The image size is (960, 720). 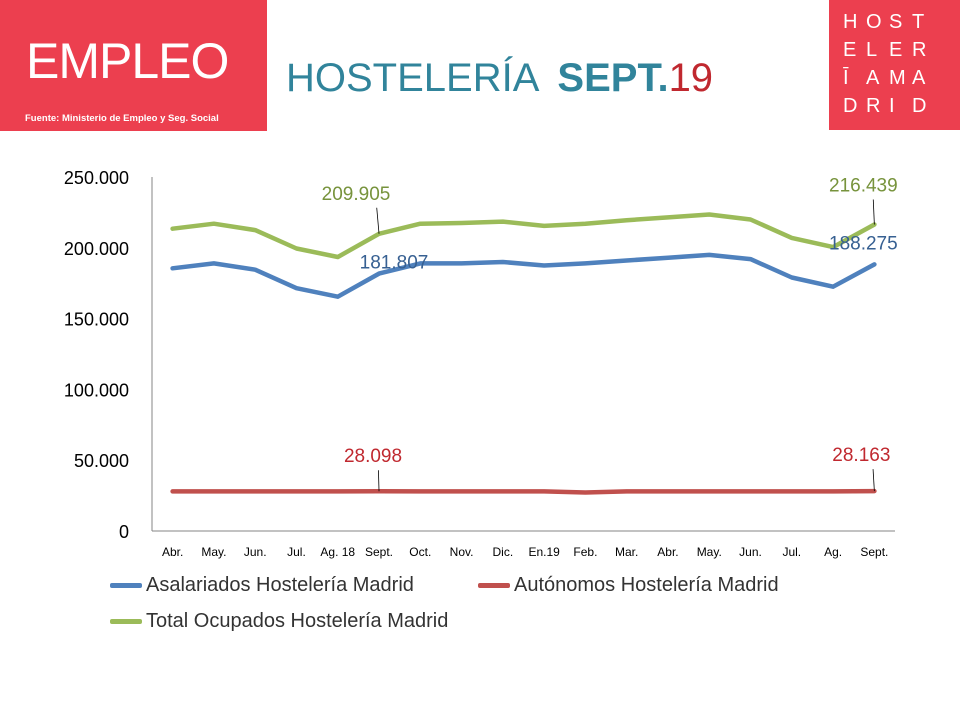 I want to click on legend-item: Asalariados Hostelería Madrid, so click(x=262, y=585).